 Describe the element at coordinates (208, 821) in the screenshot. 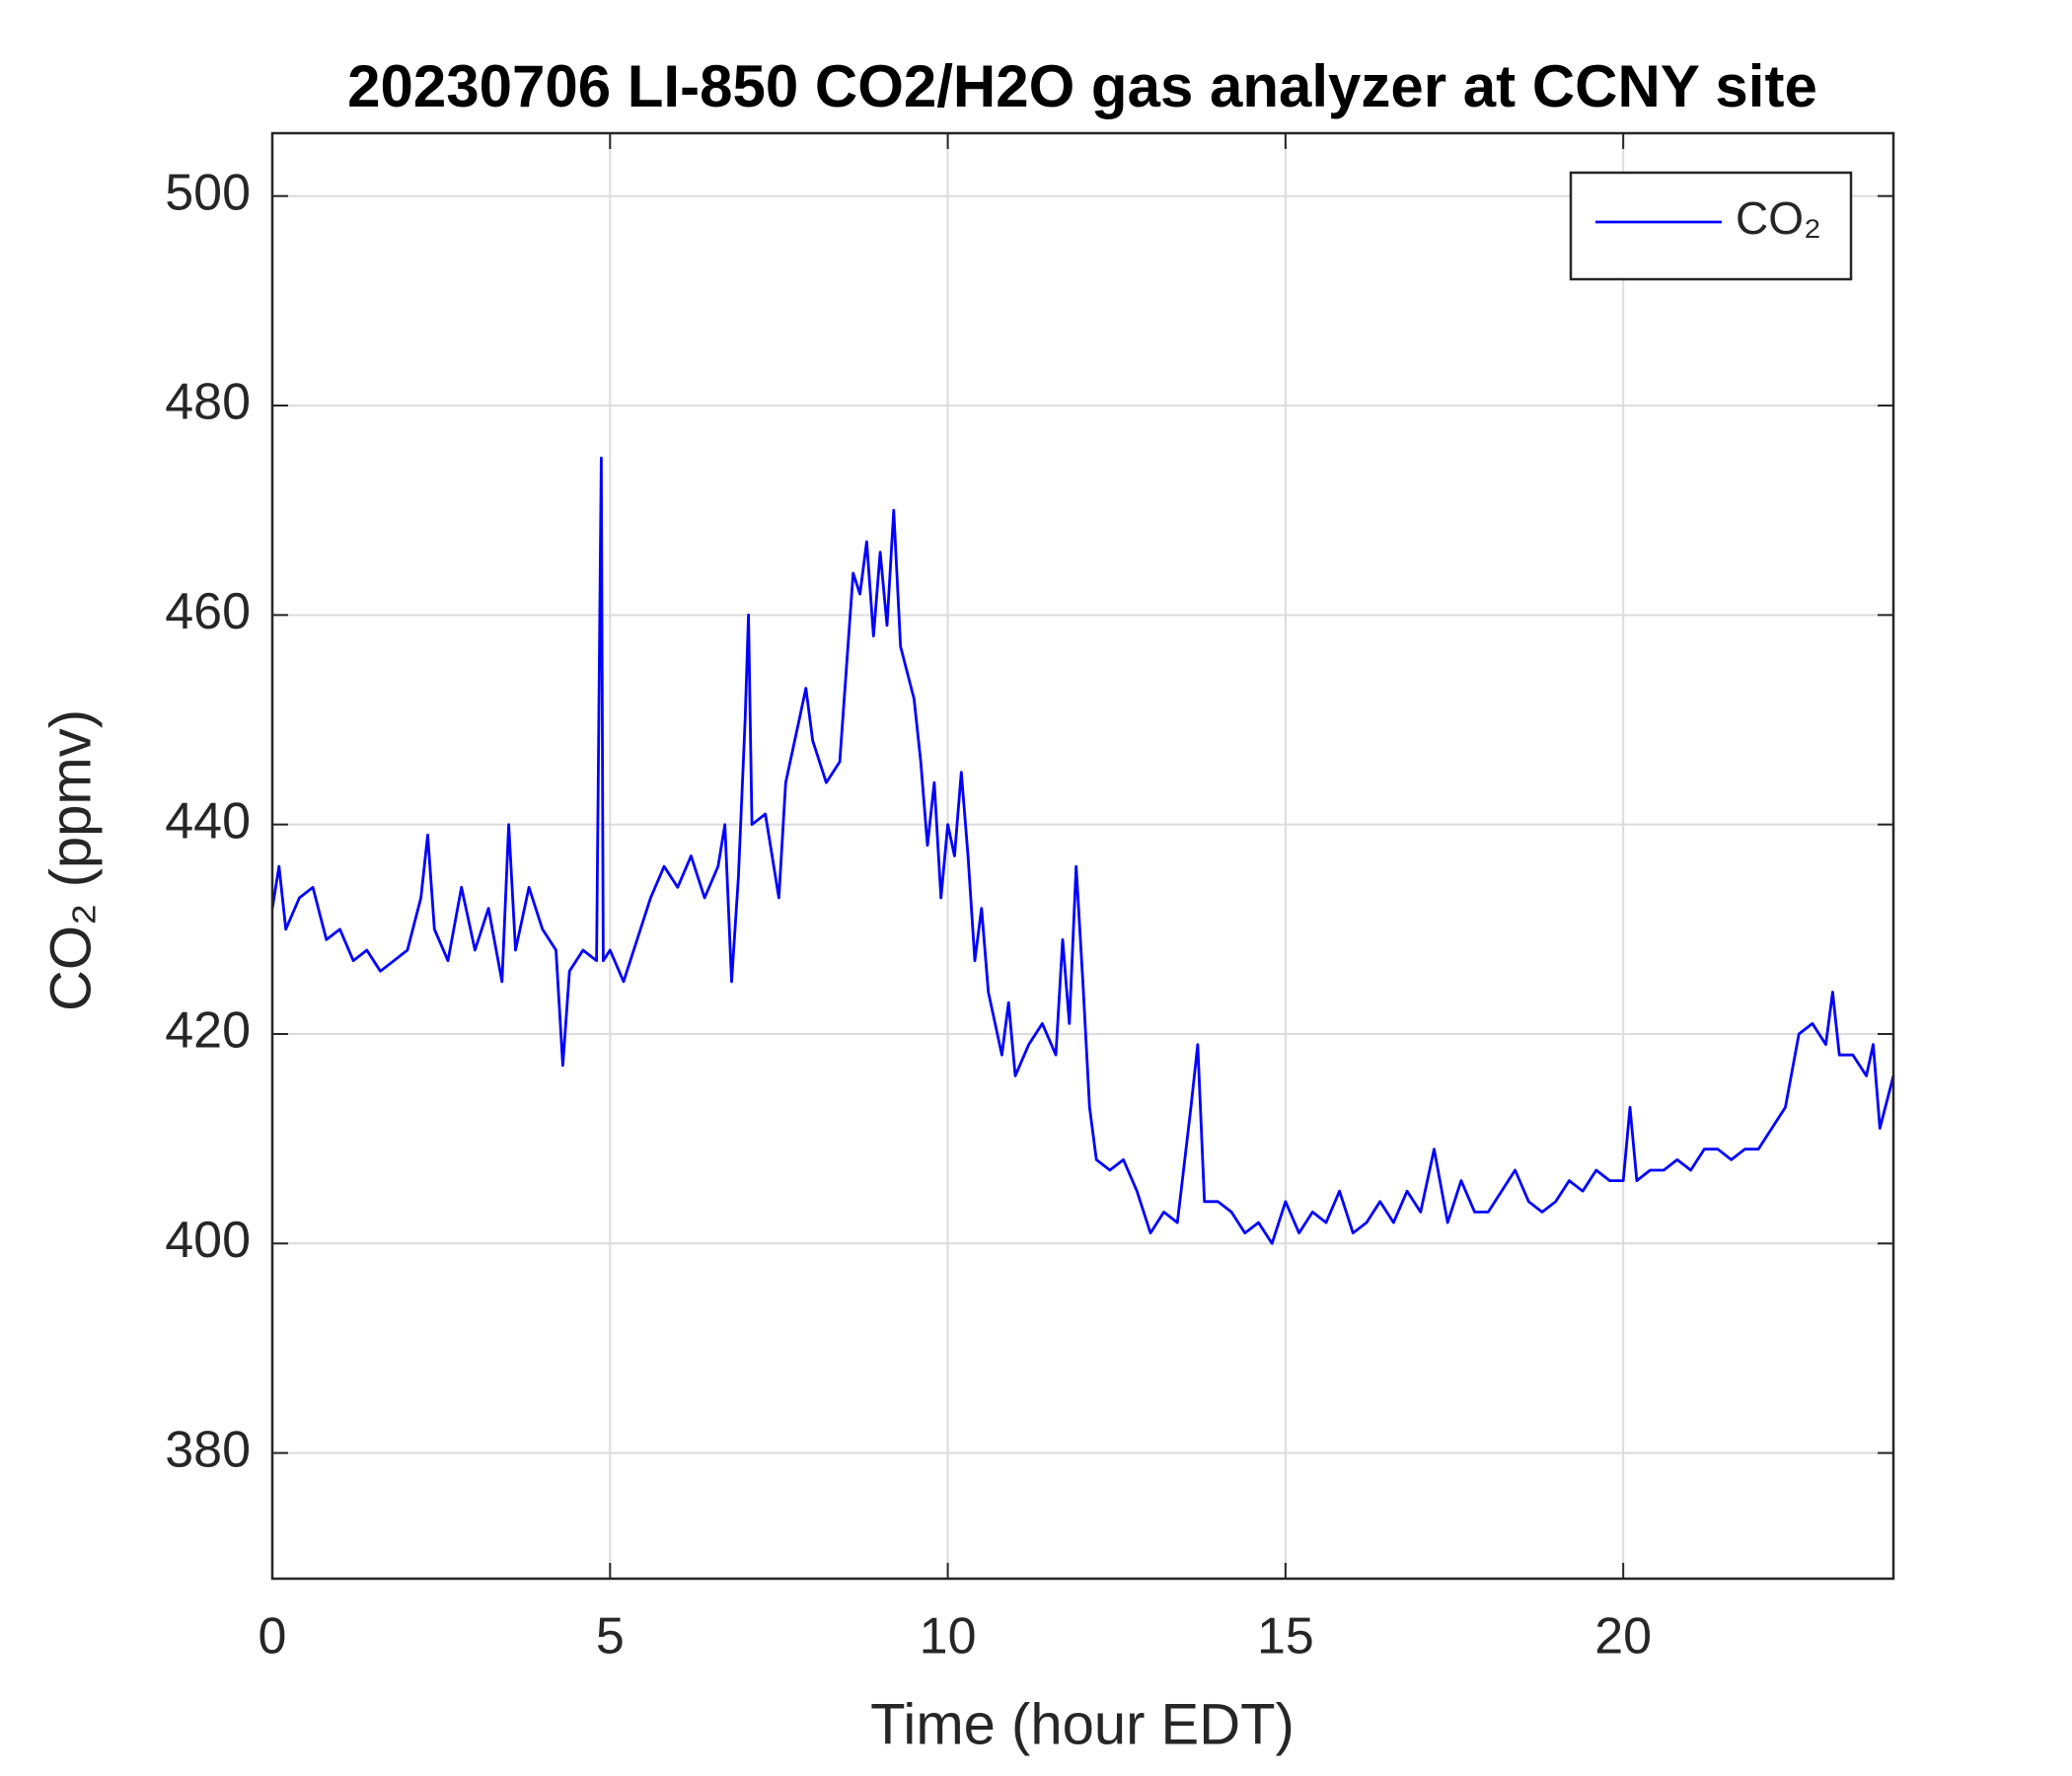

I see `y-tick-label: 440` at that location.